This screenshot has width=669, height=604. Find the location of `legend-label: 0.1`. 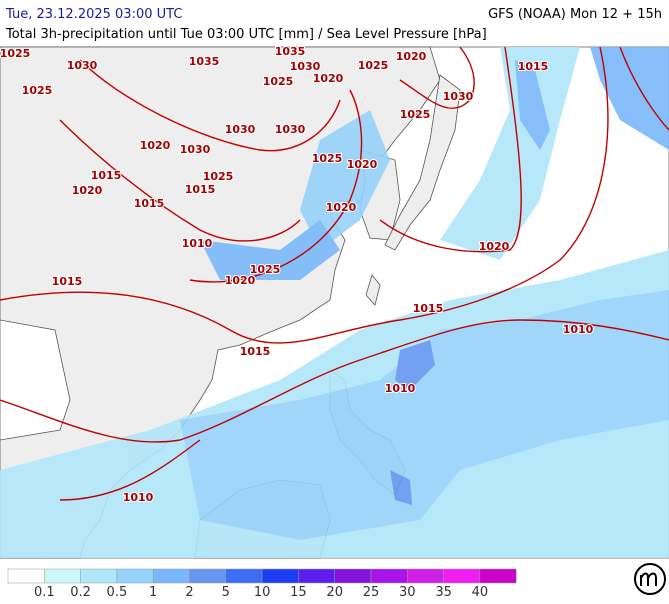

legend-label: 0.1 is located at coordinates (44, 592).